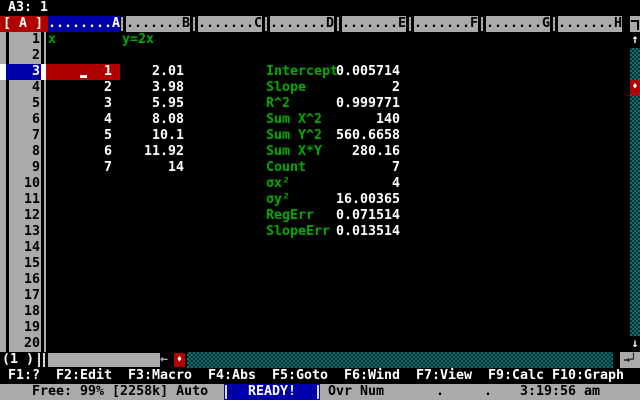  Describe the element at coordinates (372, 375) in the screenshot. I see `fkey-F6: F6:Wind` at that location.